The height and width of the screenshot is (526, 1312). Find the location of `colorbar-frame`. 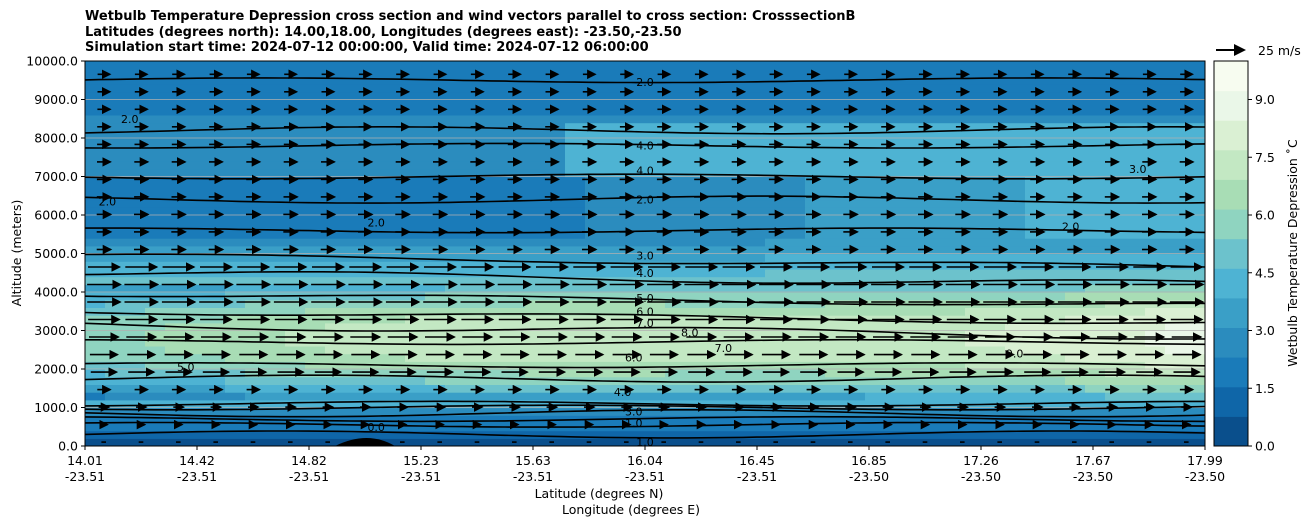

colorbar-frame is located at coordinates (1231, 253).